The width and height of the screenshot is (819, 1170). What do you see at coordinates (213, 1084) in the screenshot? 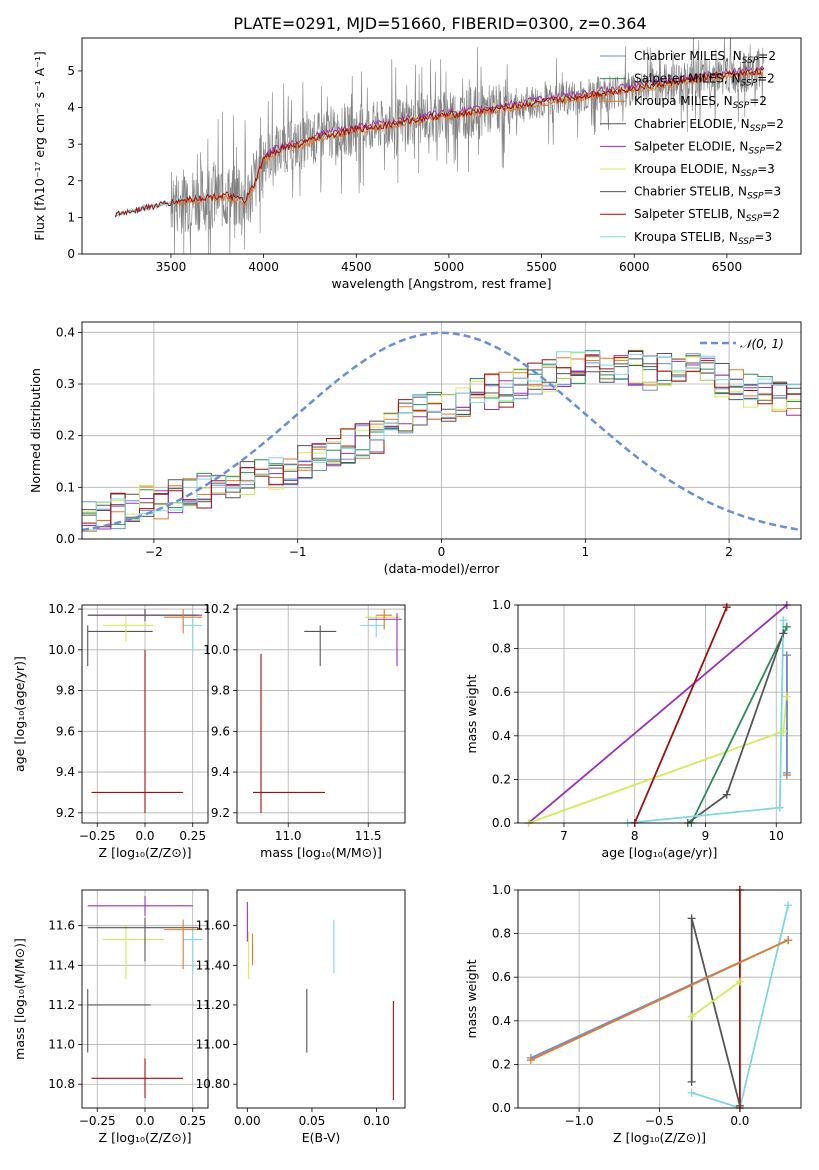
I see `y-tick-label: 10.80` at bounding box center [213, 1084].